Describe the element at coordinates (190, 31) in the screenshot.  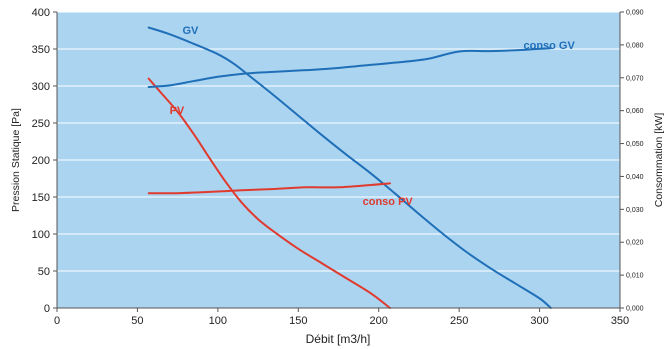
I see `series-label-gv: GV` at that location.